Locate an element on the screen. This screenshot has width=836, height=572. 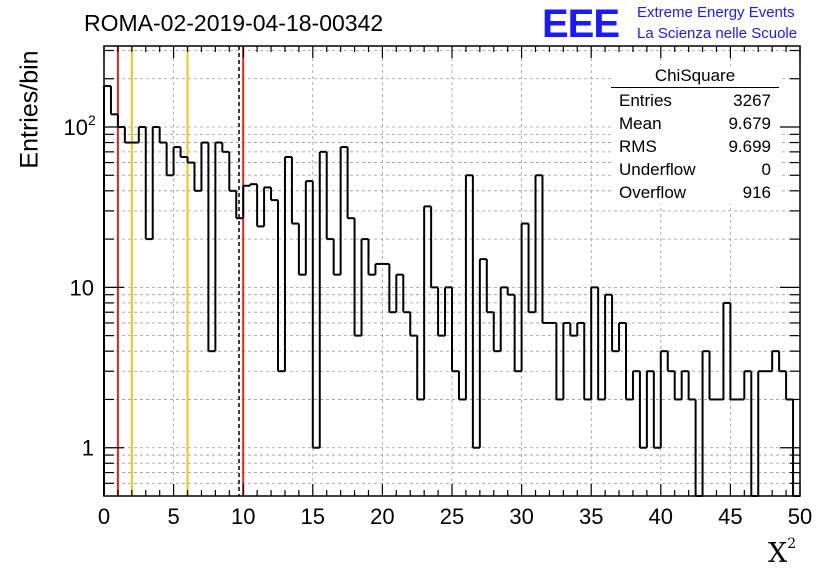
stats-value: 9.699 is located at coordinates (749, 146).